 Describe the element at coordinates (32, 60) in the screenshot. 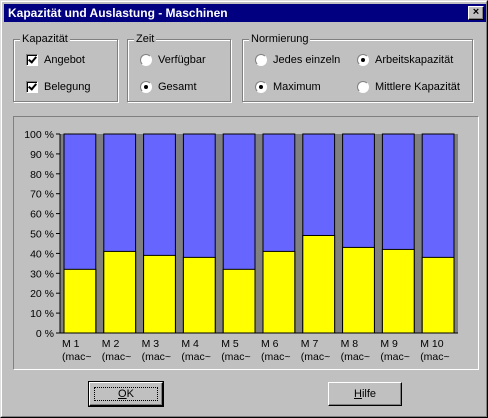

I see `angebot-checkbox-box` at that location.